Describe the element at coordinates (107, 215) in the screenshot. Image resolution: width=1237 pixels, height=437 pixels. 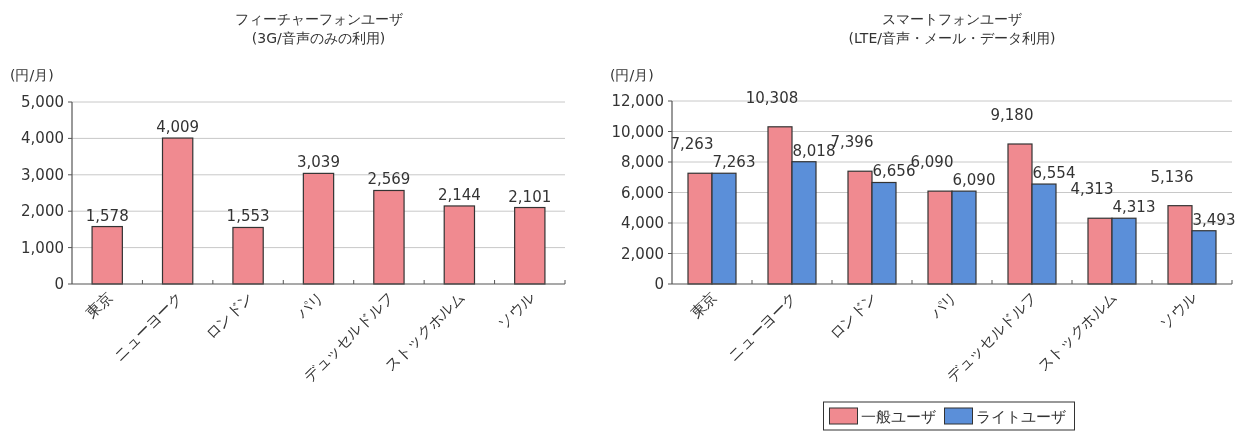
I see `data-label: 1,578` at that location.